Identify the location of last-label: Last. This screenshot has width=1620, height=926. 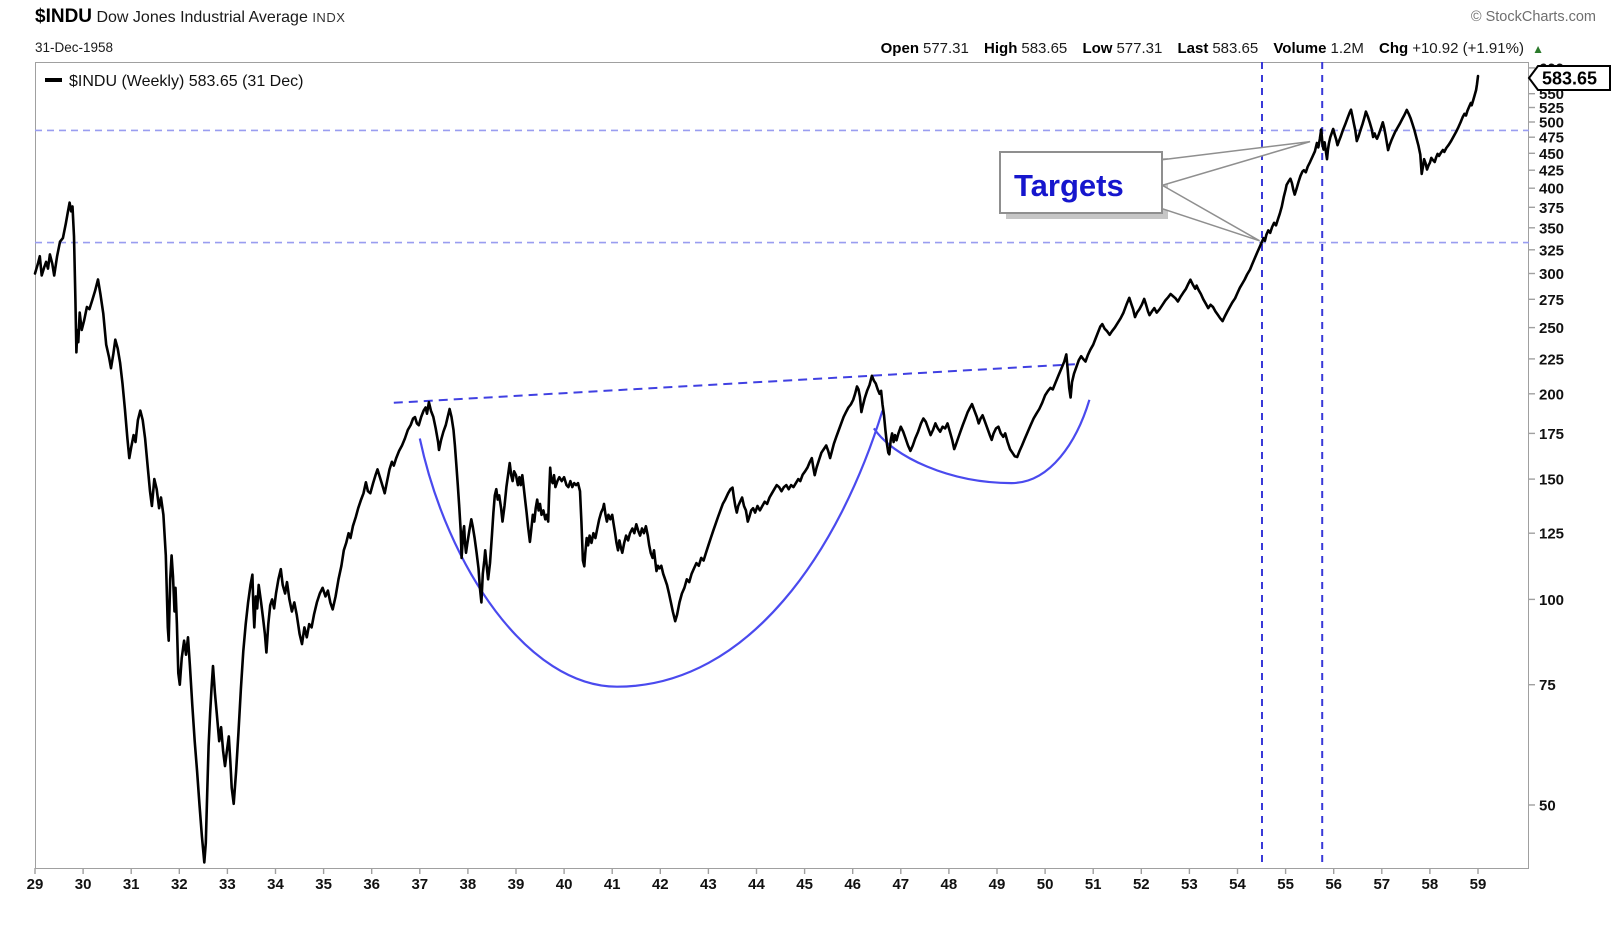
(1193, 48).